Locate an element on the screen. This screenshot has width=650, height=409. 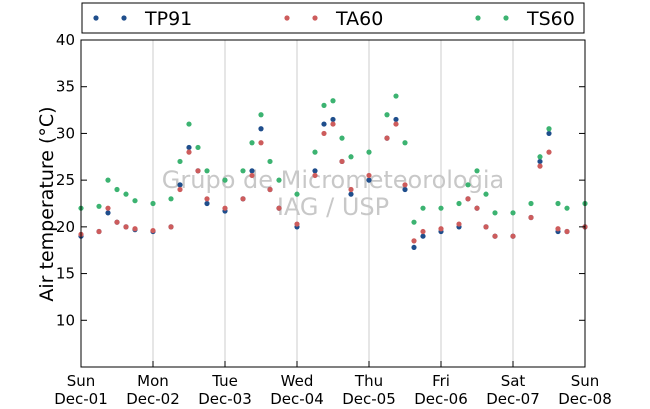
watermark-line-2: IAG / USP is located at coordinates (333, 207).